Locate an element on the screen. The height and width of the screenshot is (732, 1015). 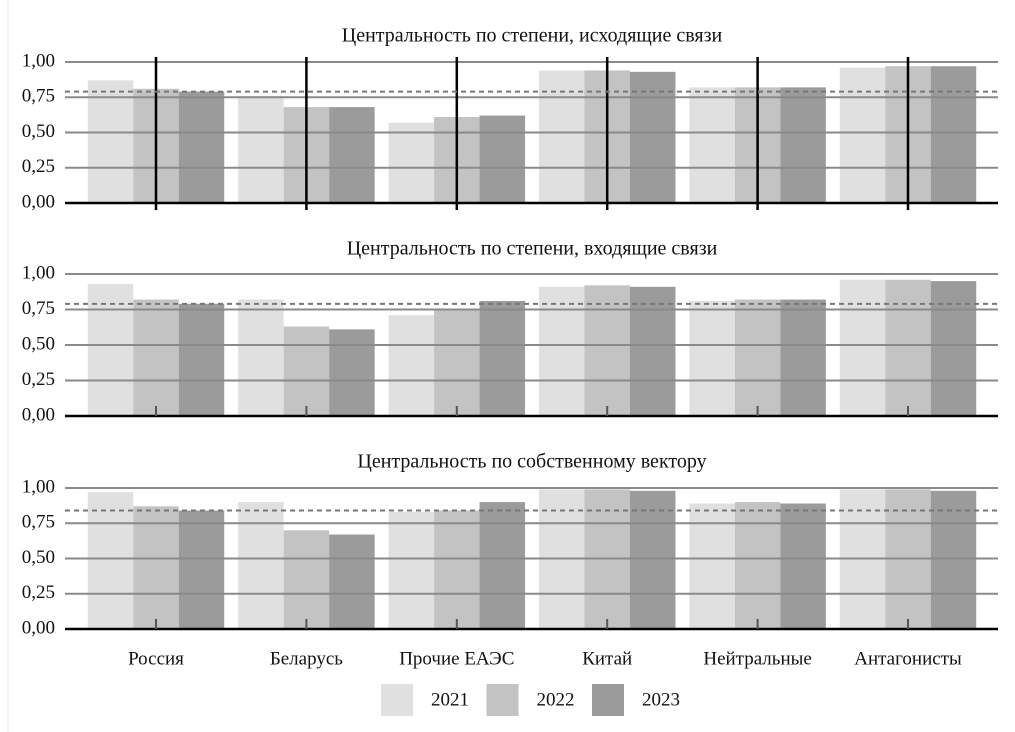
x-tick-label: Россия is located at coordinates (156, 658).